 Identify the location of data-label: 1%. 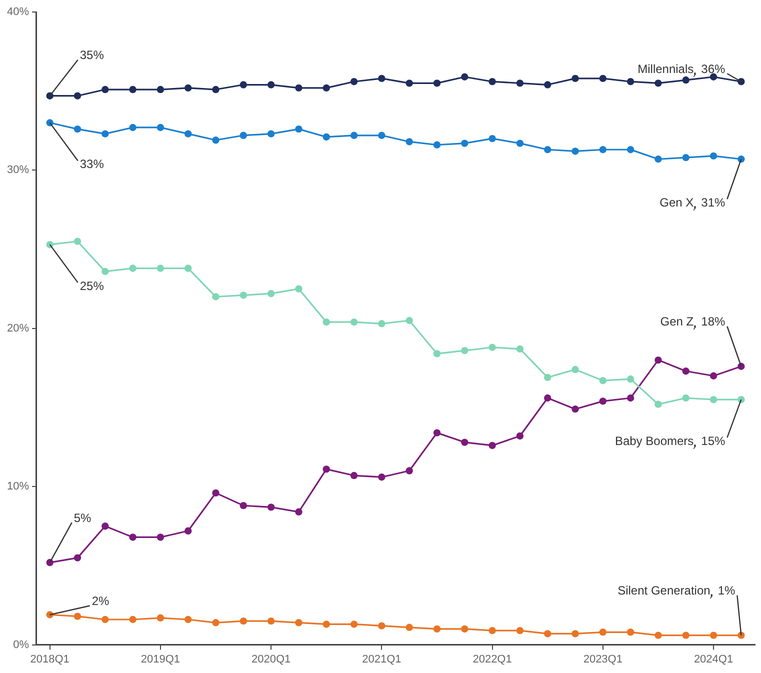
(727, 591).